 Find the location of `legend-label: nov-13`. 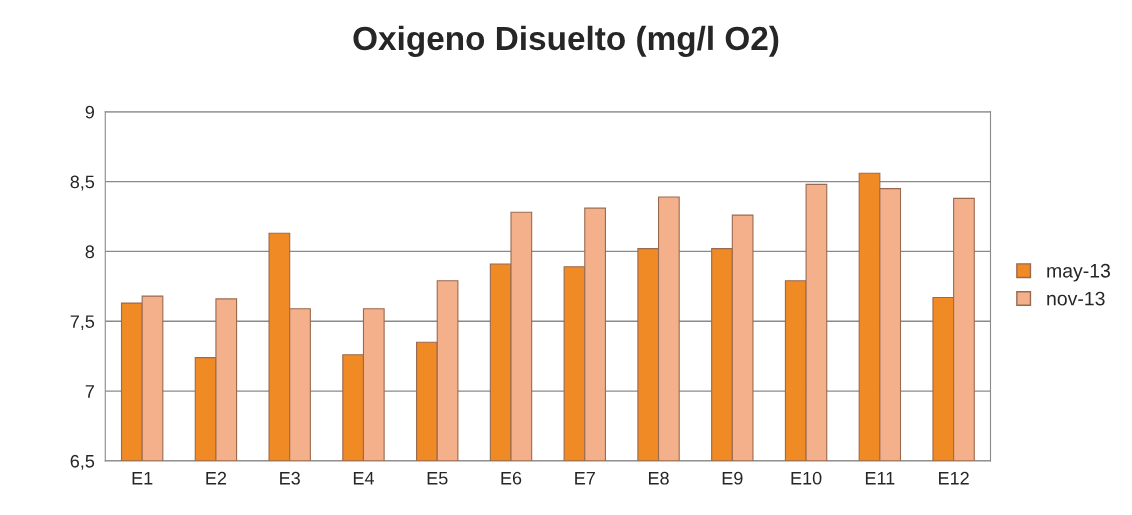

legend-label: nov-13 is located at coordinates (1076, 298).